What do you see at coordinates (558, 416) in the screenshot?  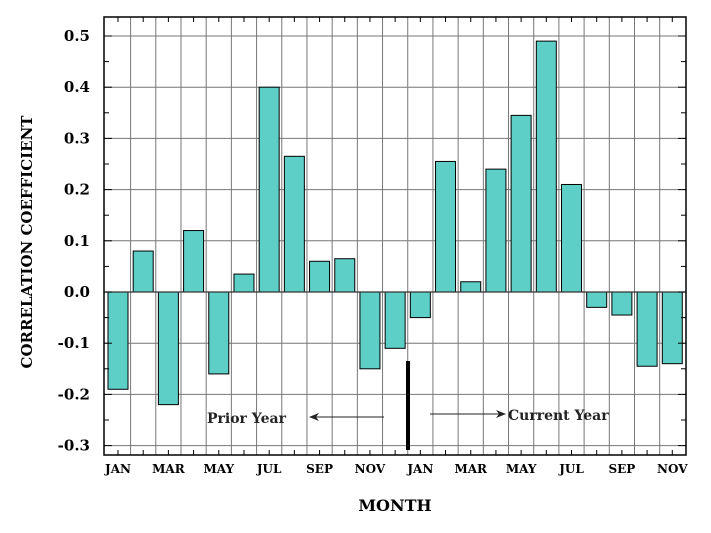 I see `current-year-label: Current Year` at bounding box center [558, 416].